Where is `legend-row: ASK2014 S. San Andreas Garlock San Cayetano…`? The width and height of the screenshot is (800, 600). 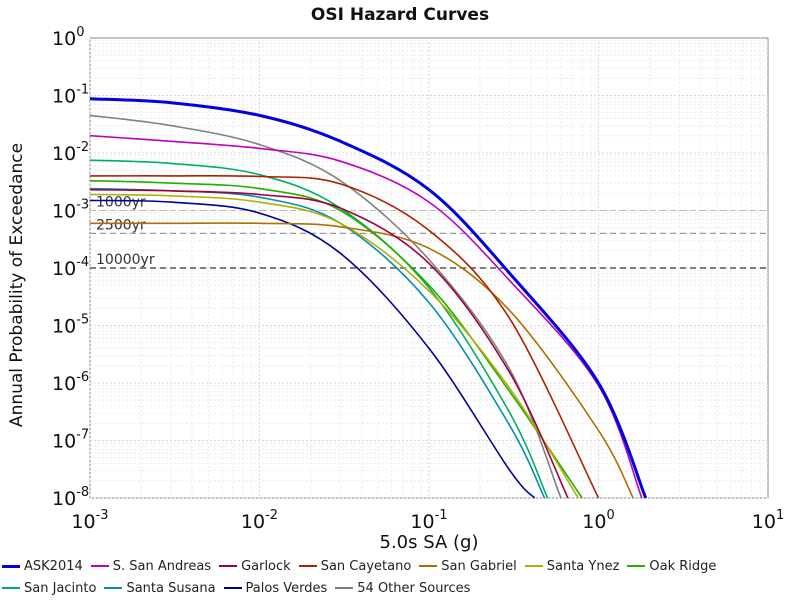
legend-row: ASK2014 S. San Andreas Garlock San Cayetano… is located at coordinates (363, 566).